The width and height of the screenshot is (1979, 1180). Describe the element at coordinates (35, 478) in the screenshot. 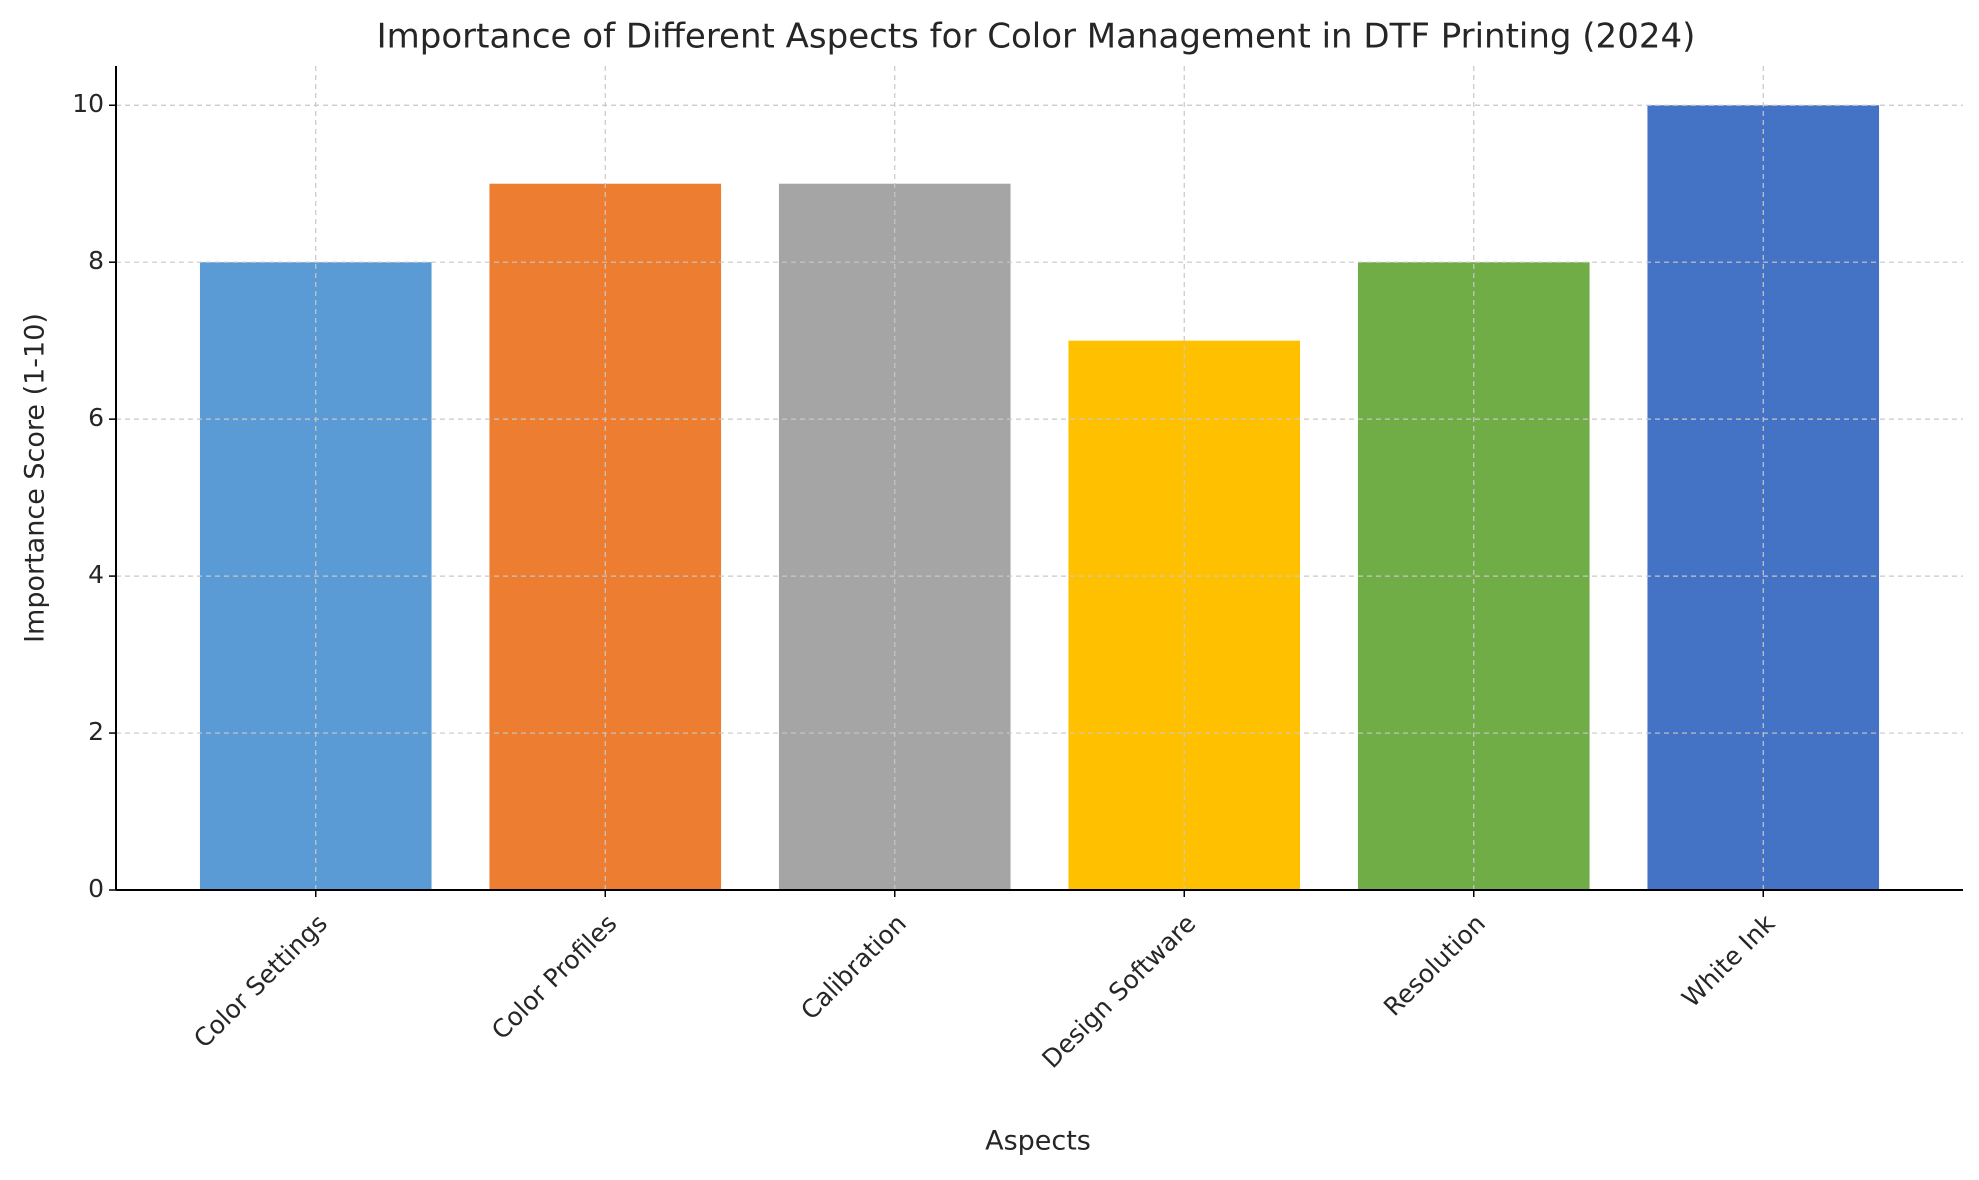

I see `y-axis-label: Importance Score (1-10)` at that location.